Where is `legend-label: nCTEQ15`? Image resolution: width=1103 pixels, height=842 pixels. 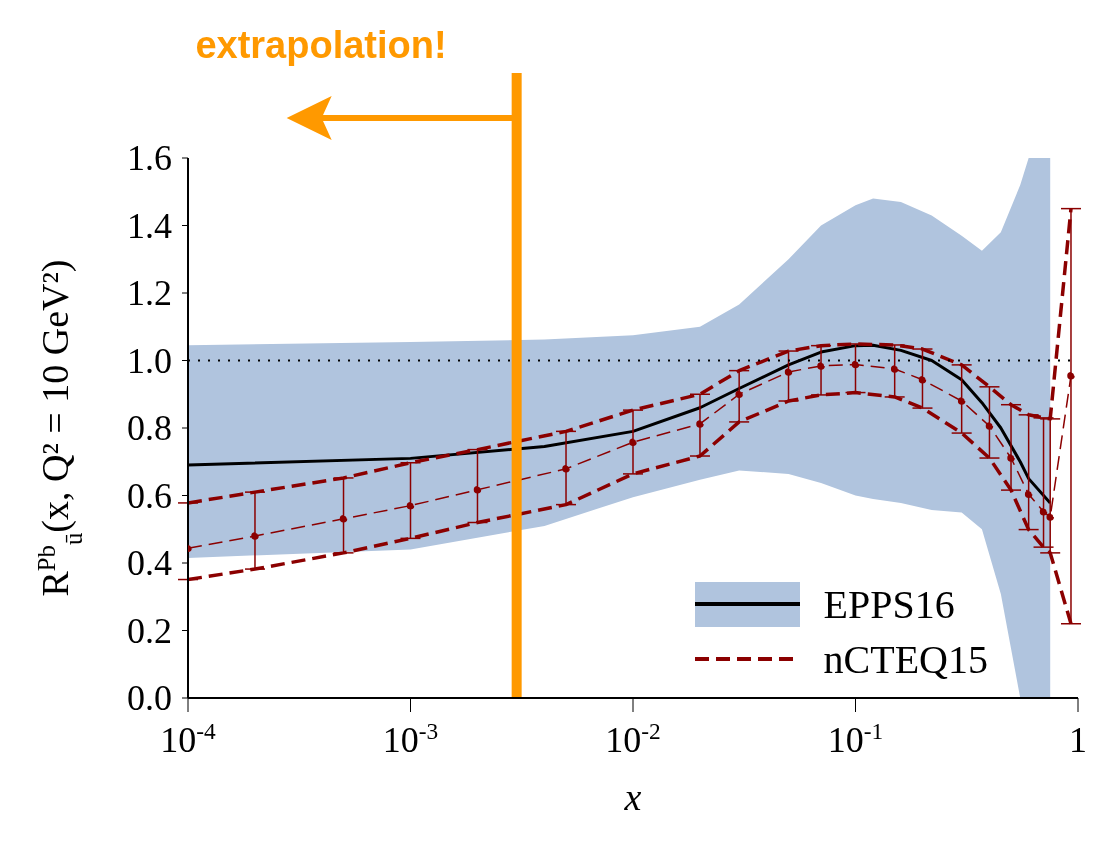 legend-label: nCTEQ15 is located at coordinates (905, 659).